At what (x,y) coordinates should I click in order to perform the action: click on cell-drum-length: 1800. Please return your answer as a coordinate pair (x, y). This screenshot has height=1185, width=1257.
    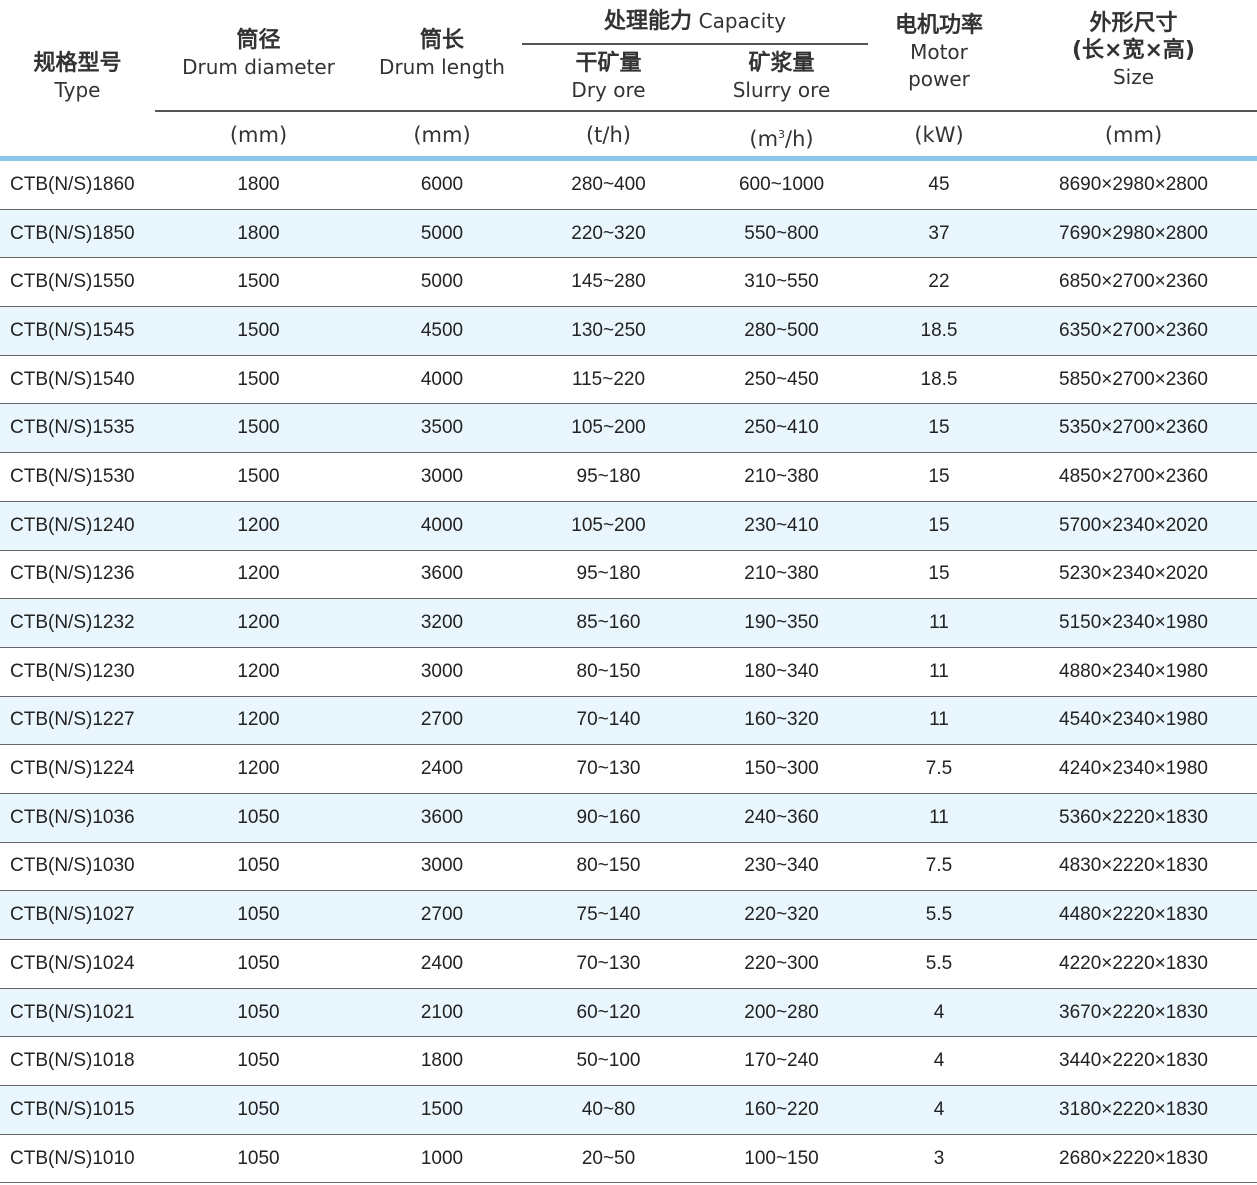
    Looking at the image, I should click on (442, 1061).